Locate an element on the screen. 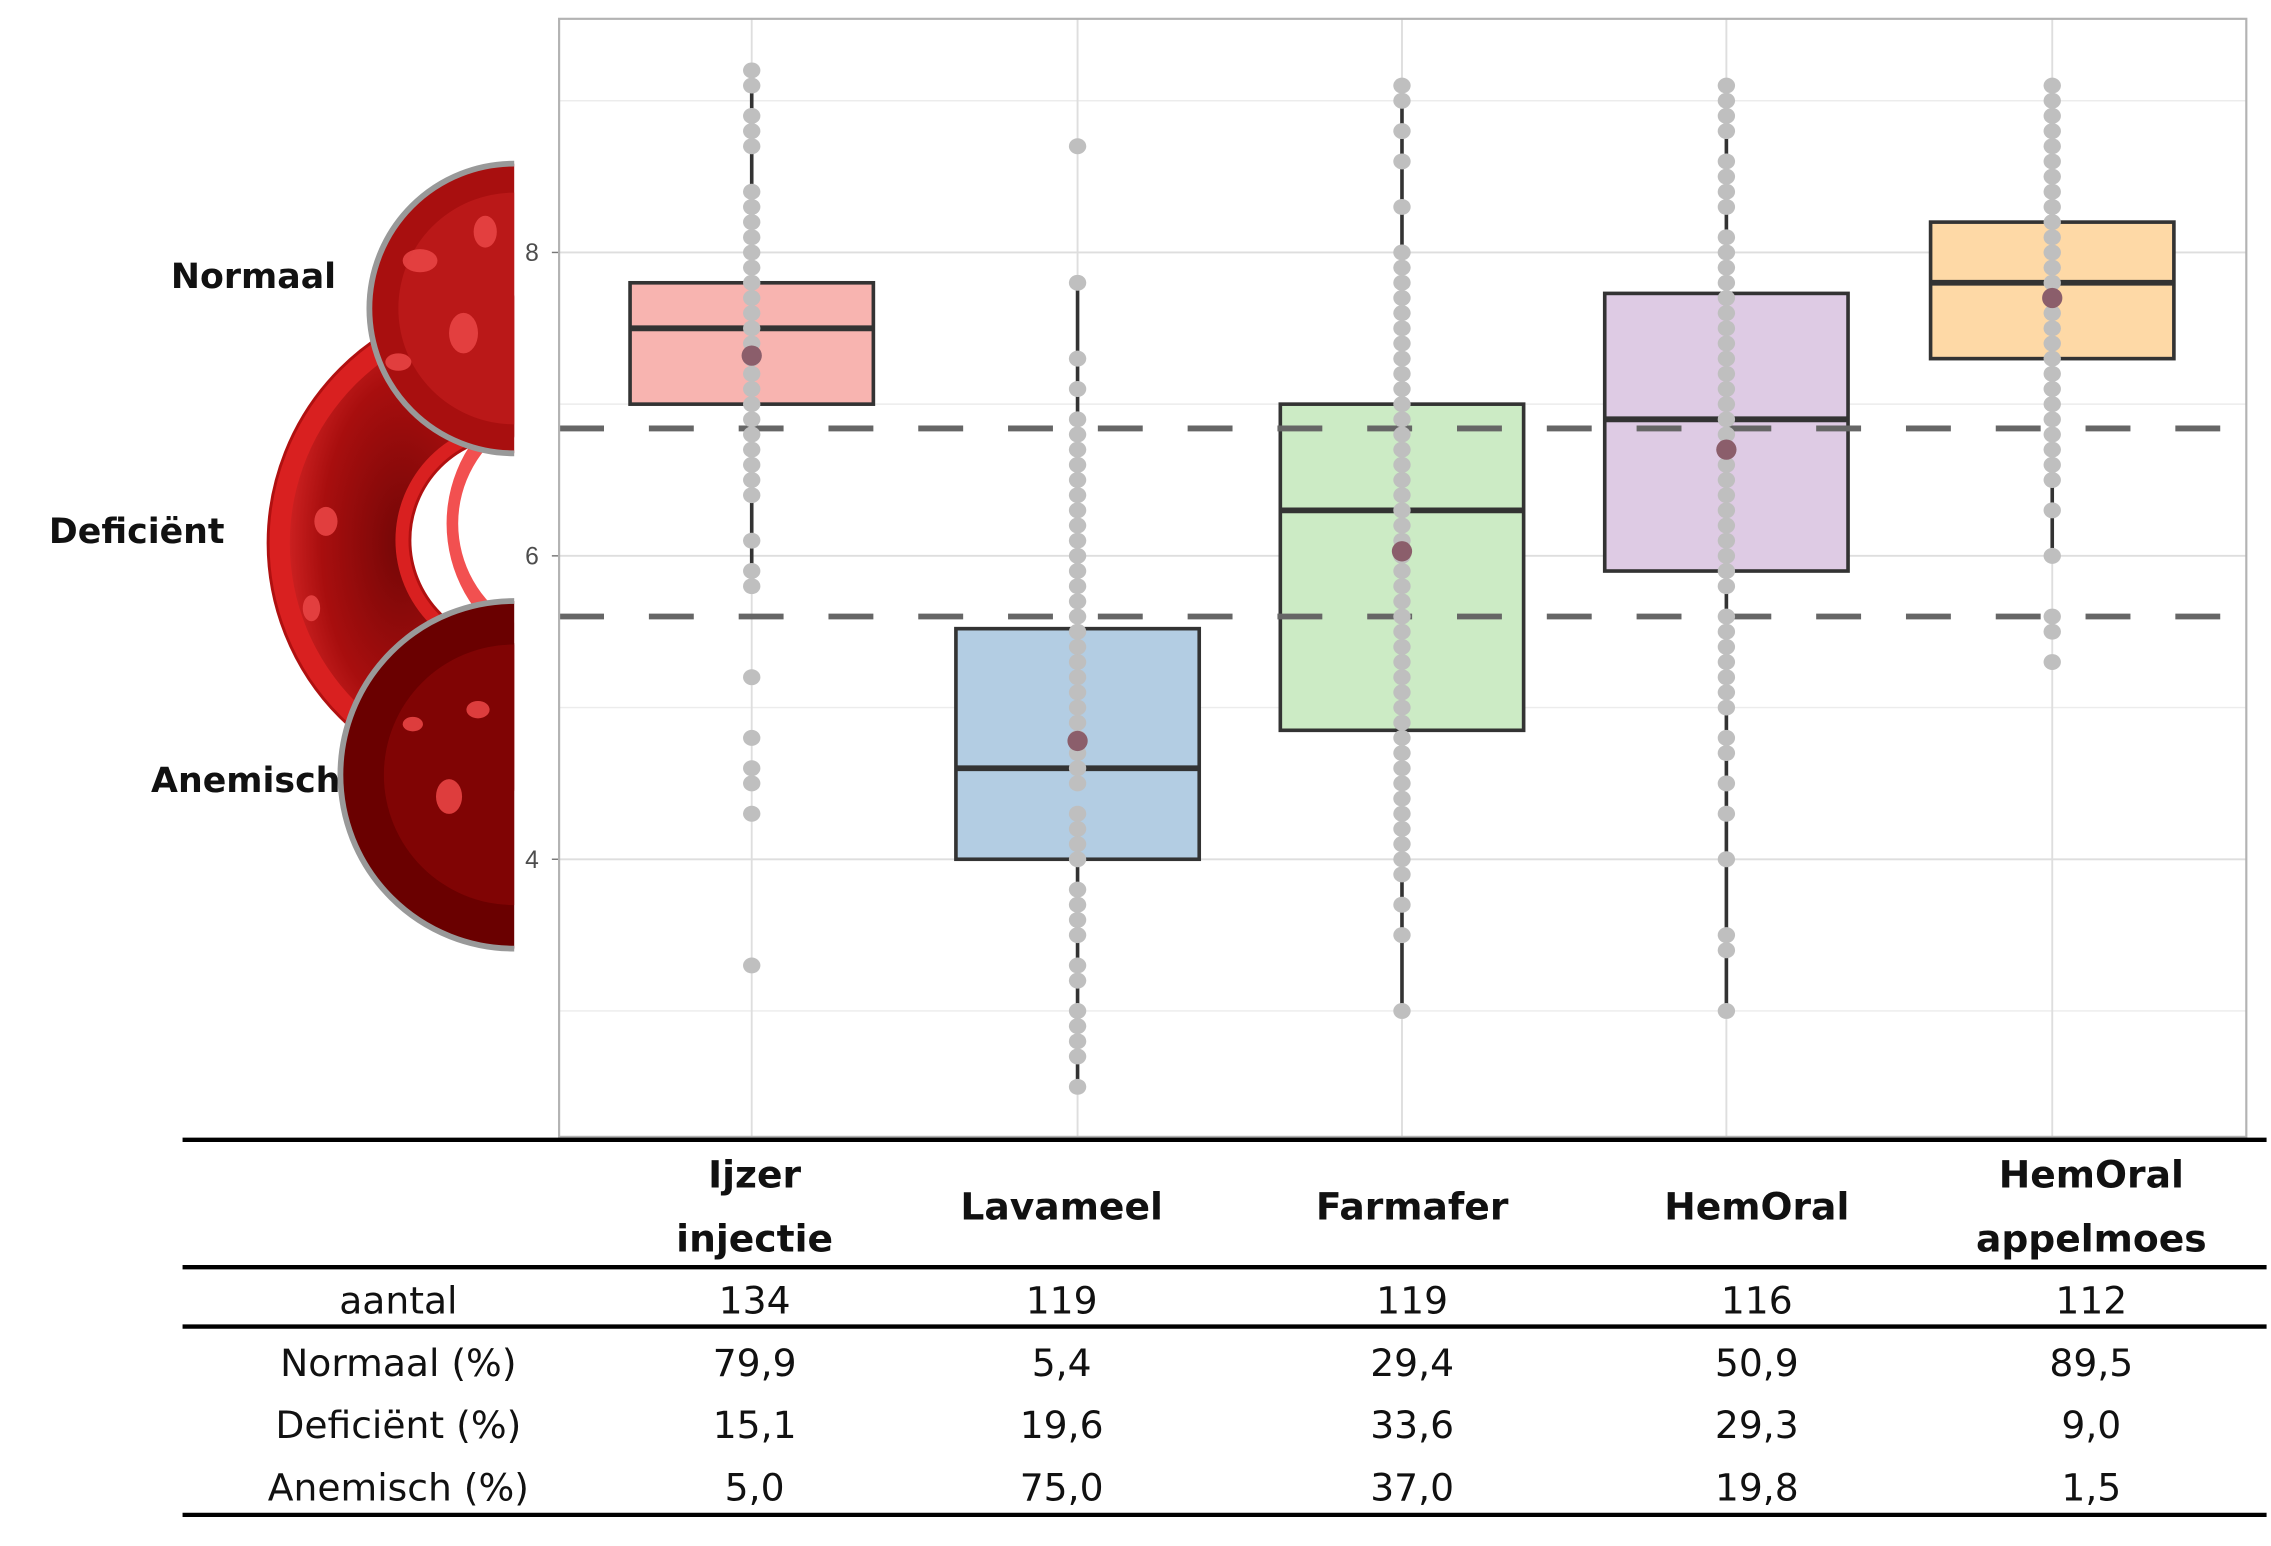 The width and height of the screenshot is (2271, 1546). table-cell: 29,3 is located at coordinates (1757, 1425).